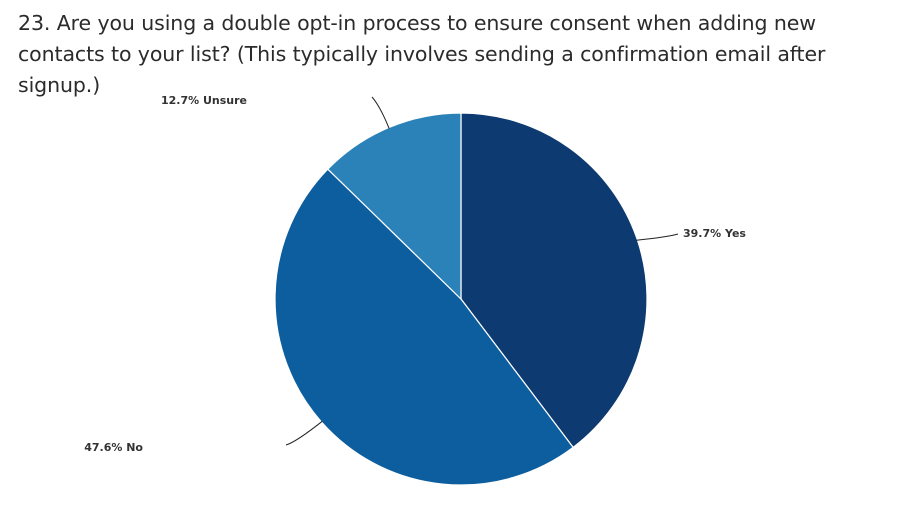 The image size is (905, 512). I want to click on slice-label-no: 47.6% No, so click(113, 447).